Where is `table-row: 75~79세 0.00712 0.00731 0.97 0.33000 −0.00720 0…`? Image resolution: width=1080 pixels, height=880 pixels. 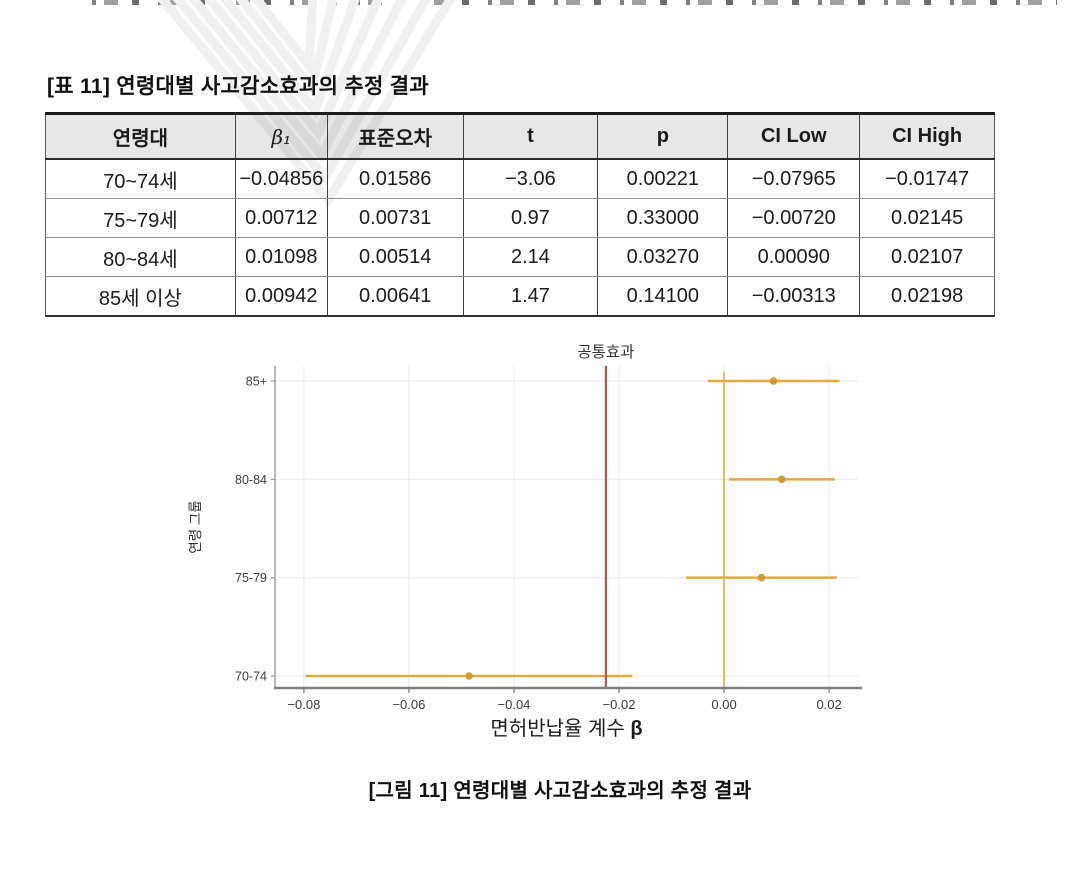 table-row: 75~79세 0.00712 0.00731 0.97 0.33000 −0.00720 0… is located at coordinates (520, 218).